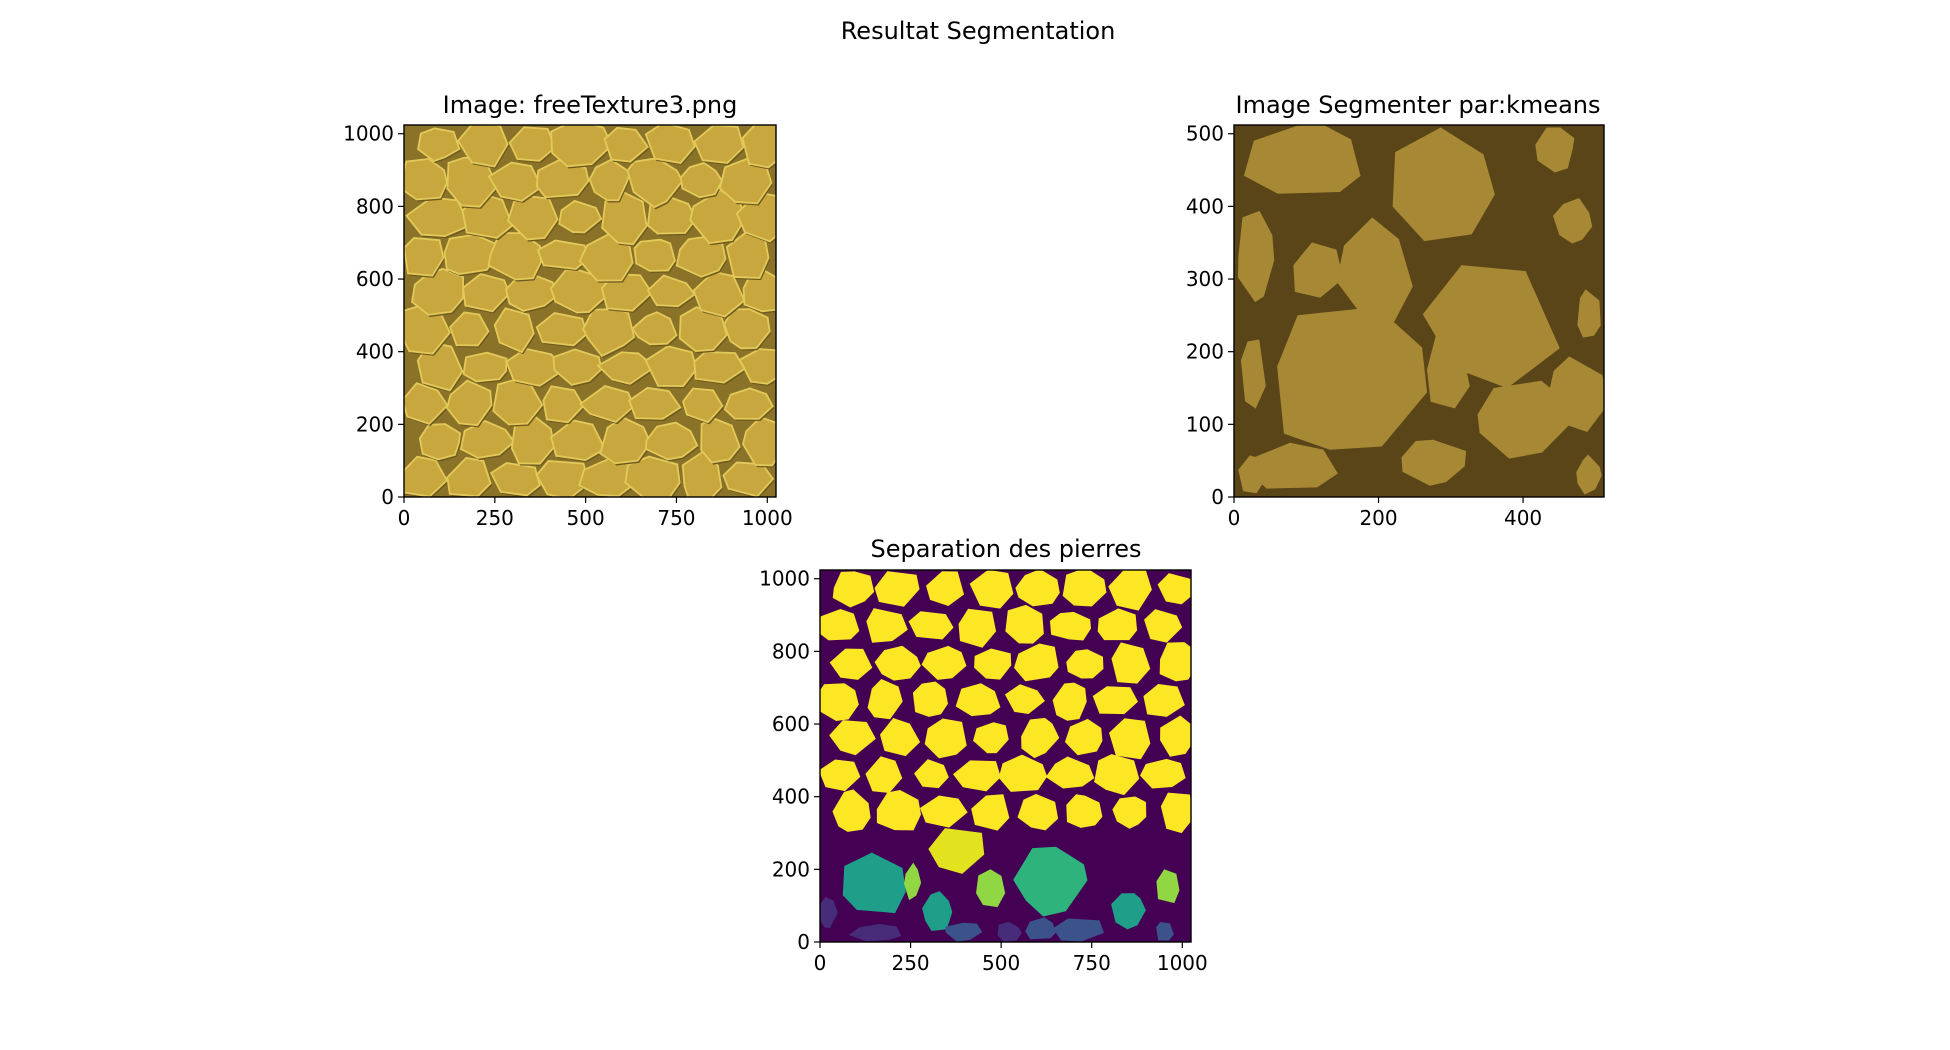 The height and width of the screenshot is (1050, 1950). What do you see at coordinates (586, 518) in the screenshot?
I see `original-xtick-label: 500` at bounding box center [586, 518].